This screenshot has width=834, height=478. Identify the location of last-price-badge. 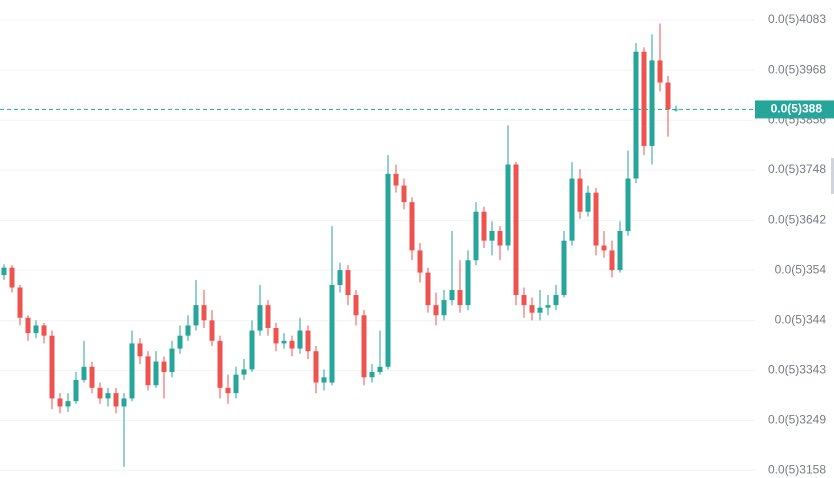
(794, 109).